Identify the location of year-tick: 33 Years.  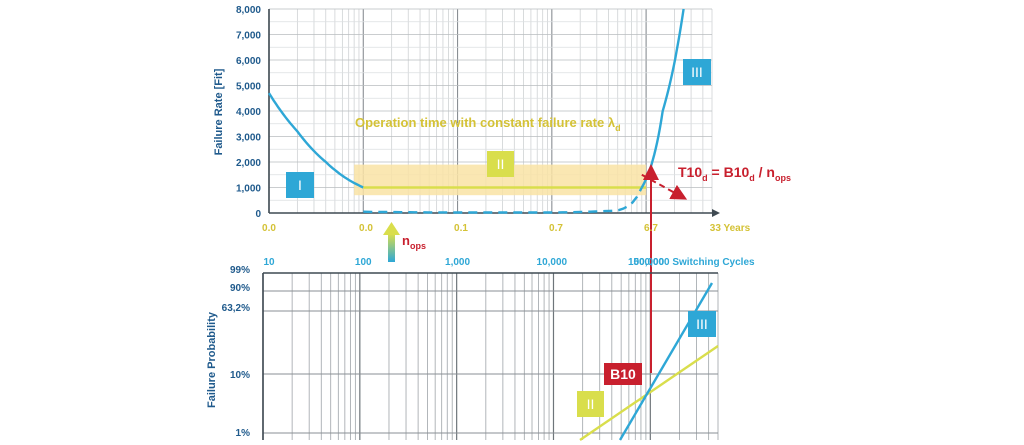
(730, 228).